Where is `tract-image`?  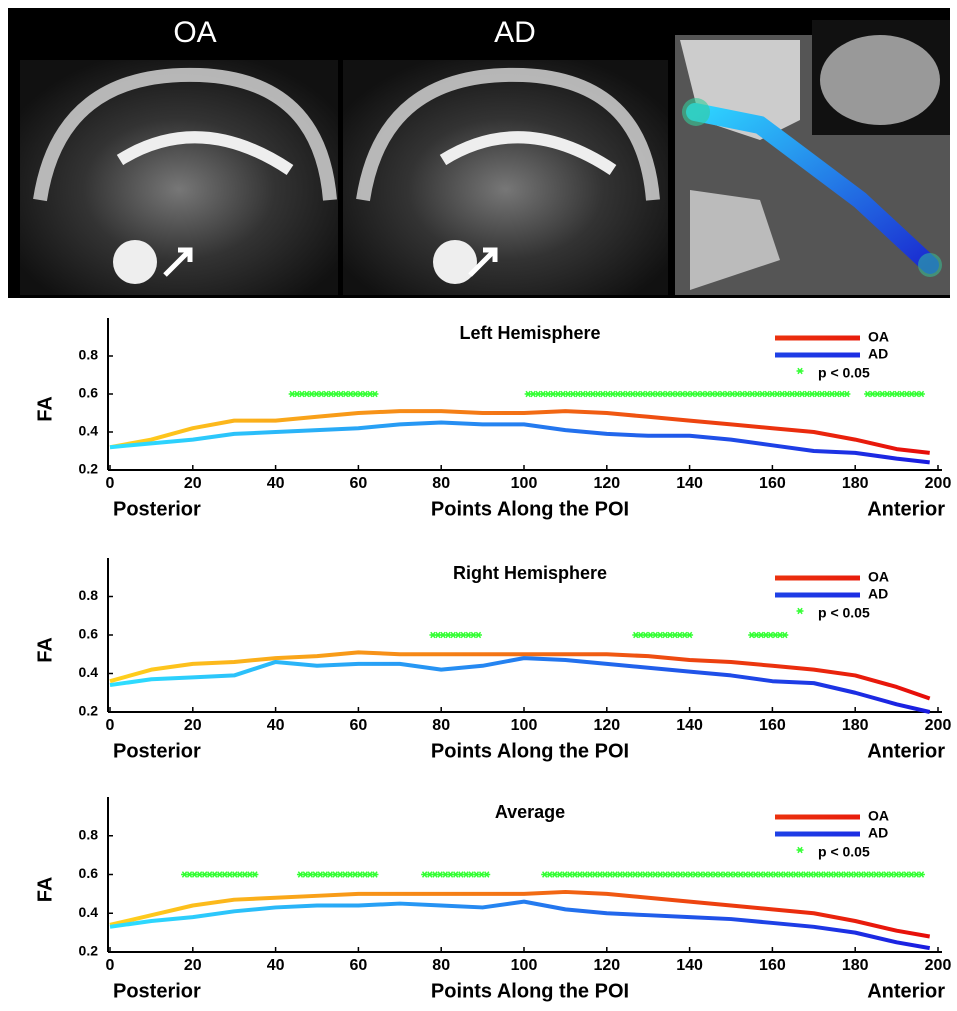
tract-image is located at coordinates (812, 157).